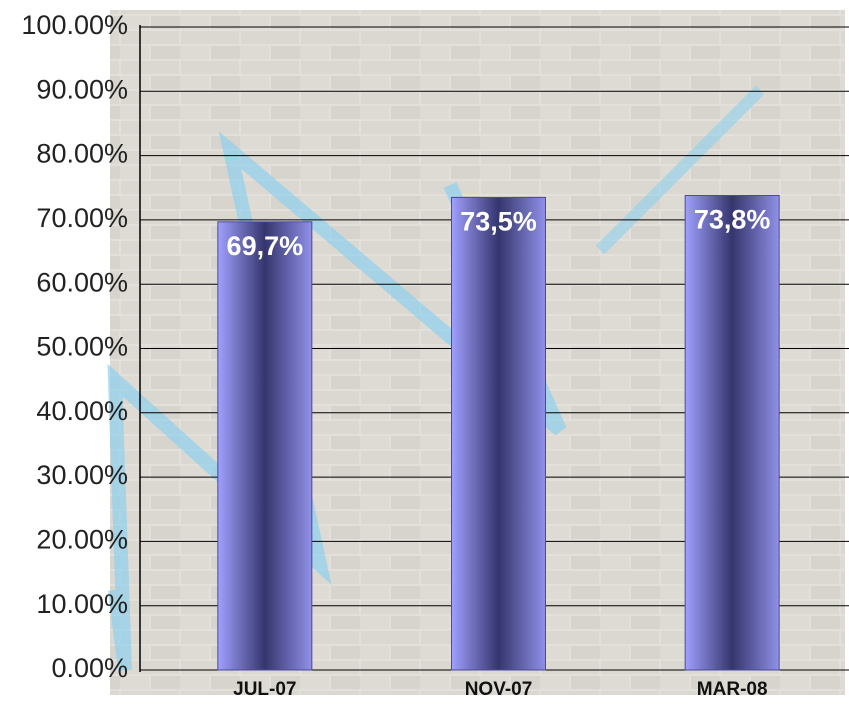  Describe the element at coordinates (82, 540) in the screenshot. I see `y-tick-label: 20.00%` at that location.